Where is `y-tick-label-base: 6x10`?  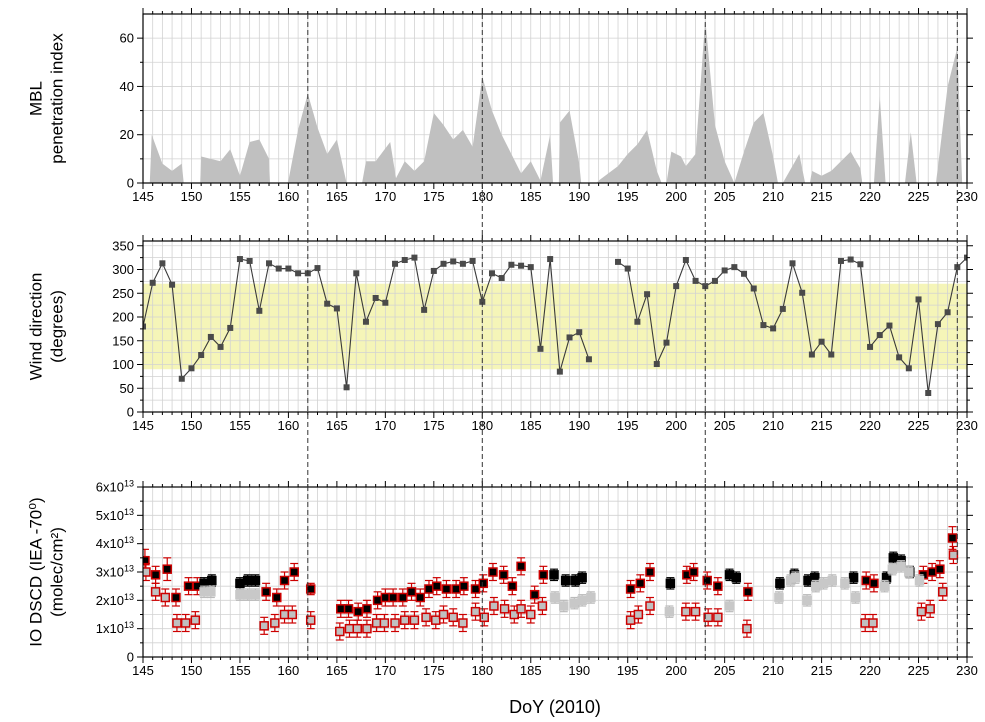
y-tick-label-base: 6x10 is located at coordinates (110, 487).